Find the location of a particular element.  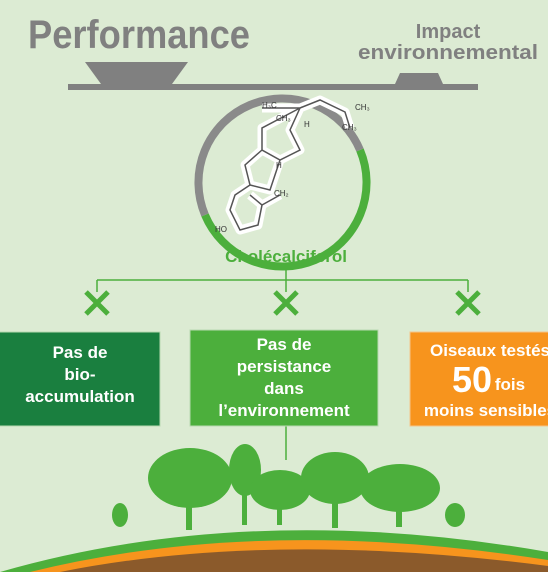

molecule-labels: H₃C CH₃ CH₃ CH₃ H H HO CH₂ is located at coordinates (292, 167).